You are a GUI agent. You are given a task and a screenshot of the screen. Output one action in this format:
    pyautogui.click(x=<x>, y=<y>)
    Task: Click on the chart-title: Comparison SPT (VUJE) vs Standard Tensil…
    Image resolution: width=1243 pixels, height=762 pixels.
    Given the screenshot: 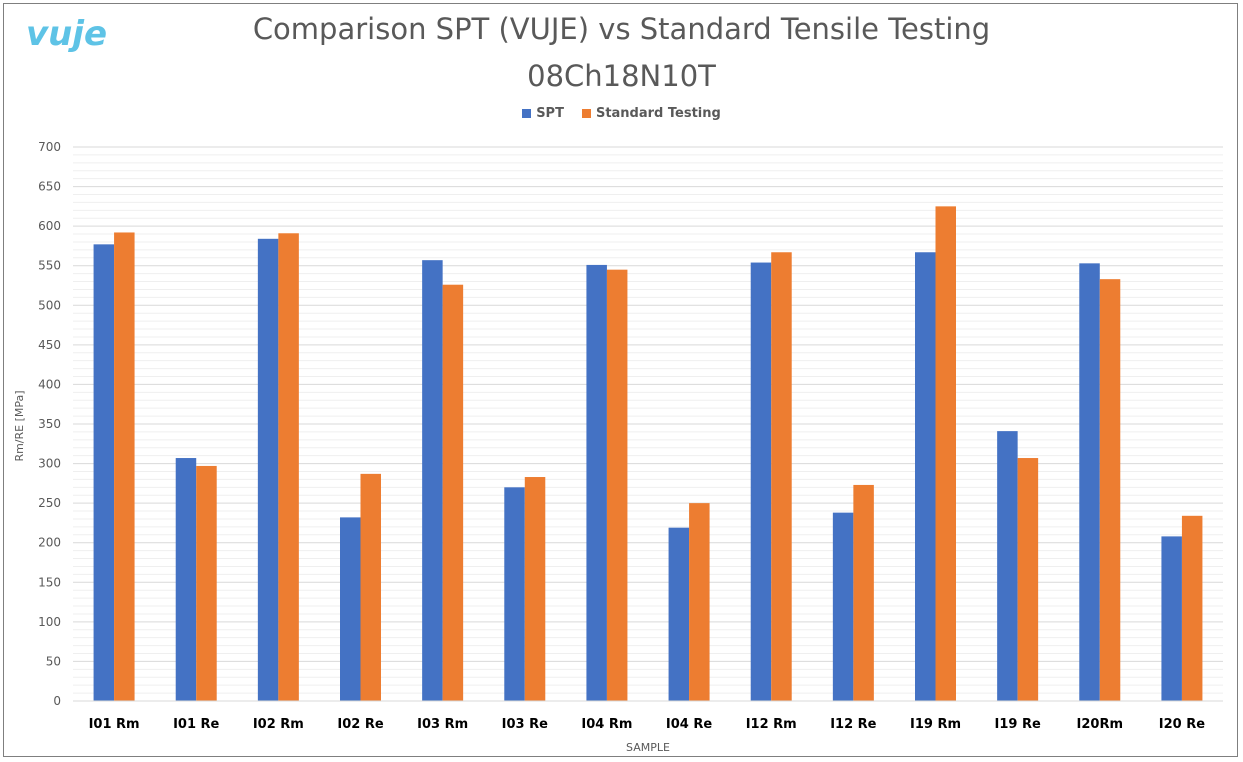 What is the action you would take?
    pyautogui.click(x=621, y=29)
    